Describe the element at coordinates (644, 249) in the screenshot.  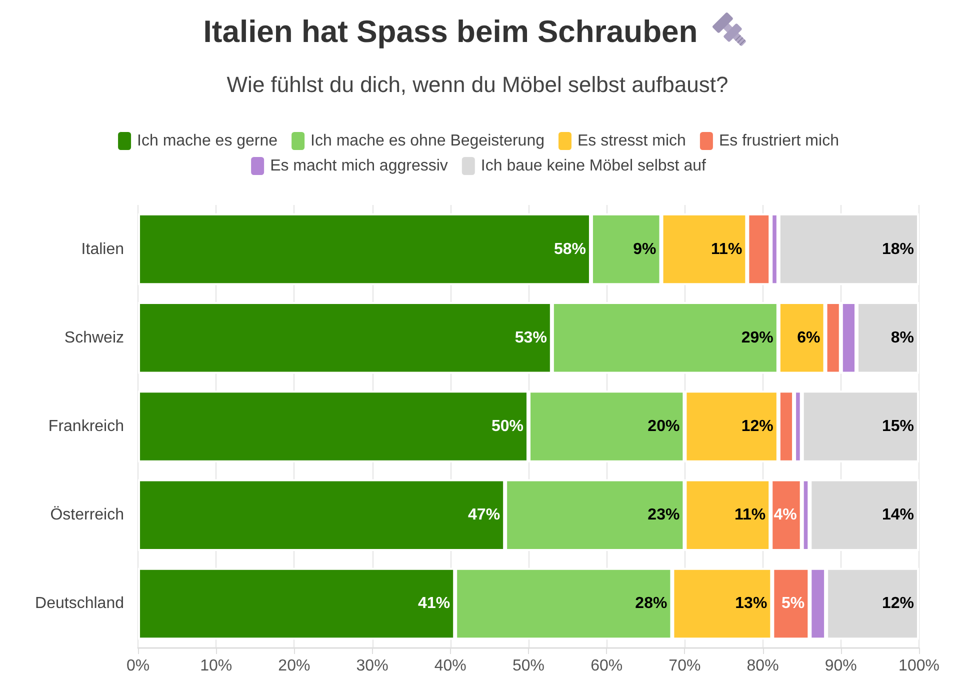
I see `data-label: 9%` at that location.